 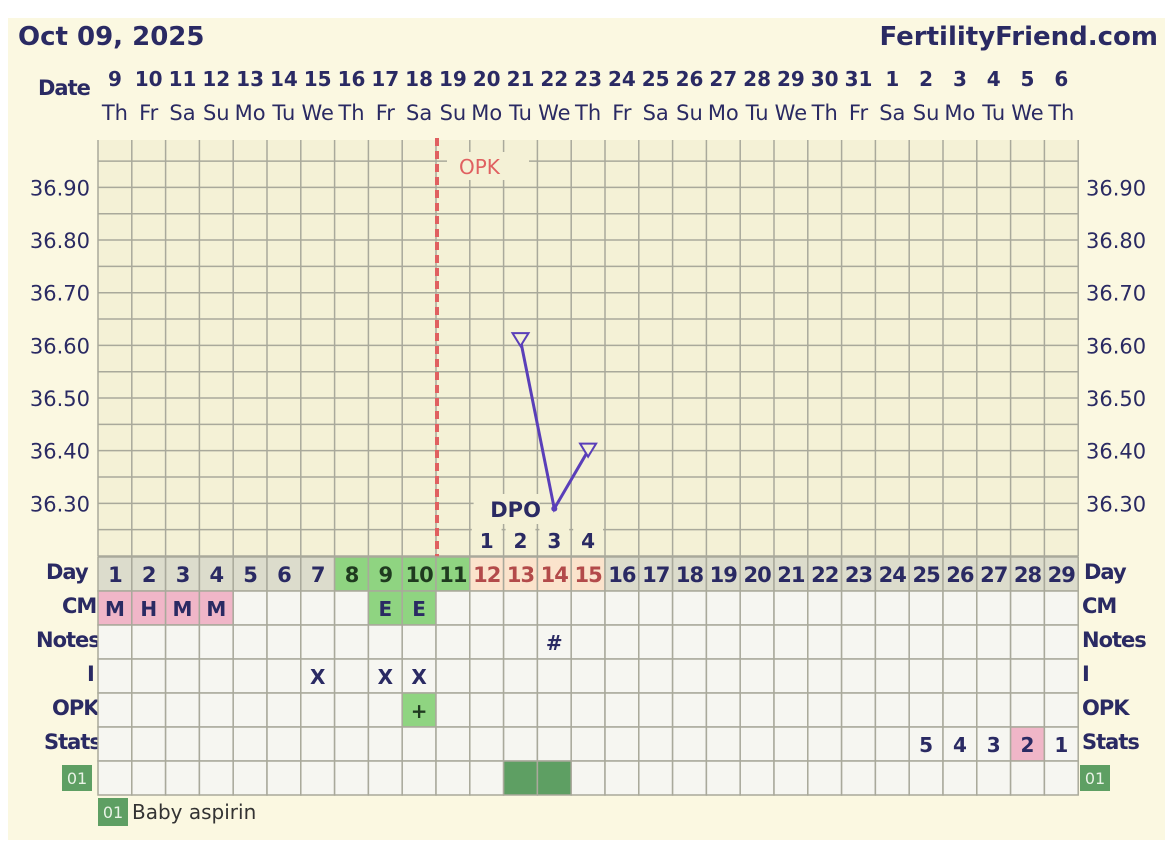 I want to click on date-label: 29, so click(x=791, y=79).